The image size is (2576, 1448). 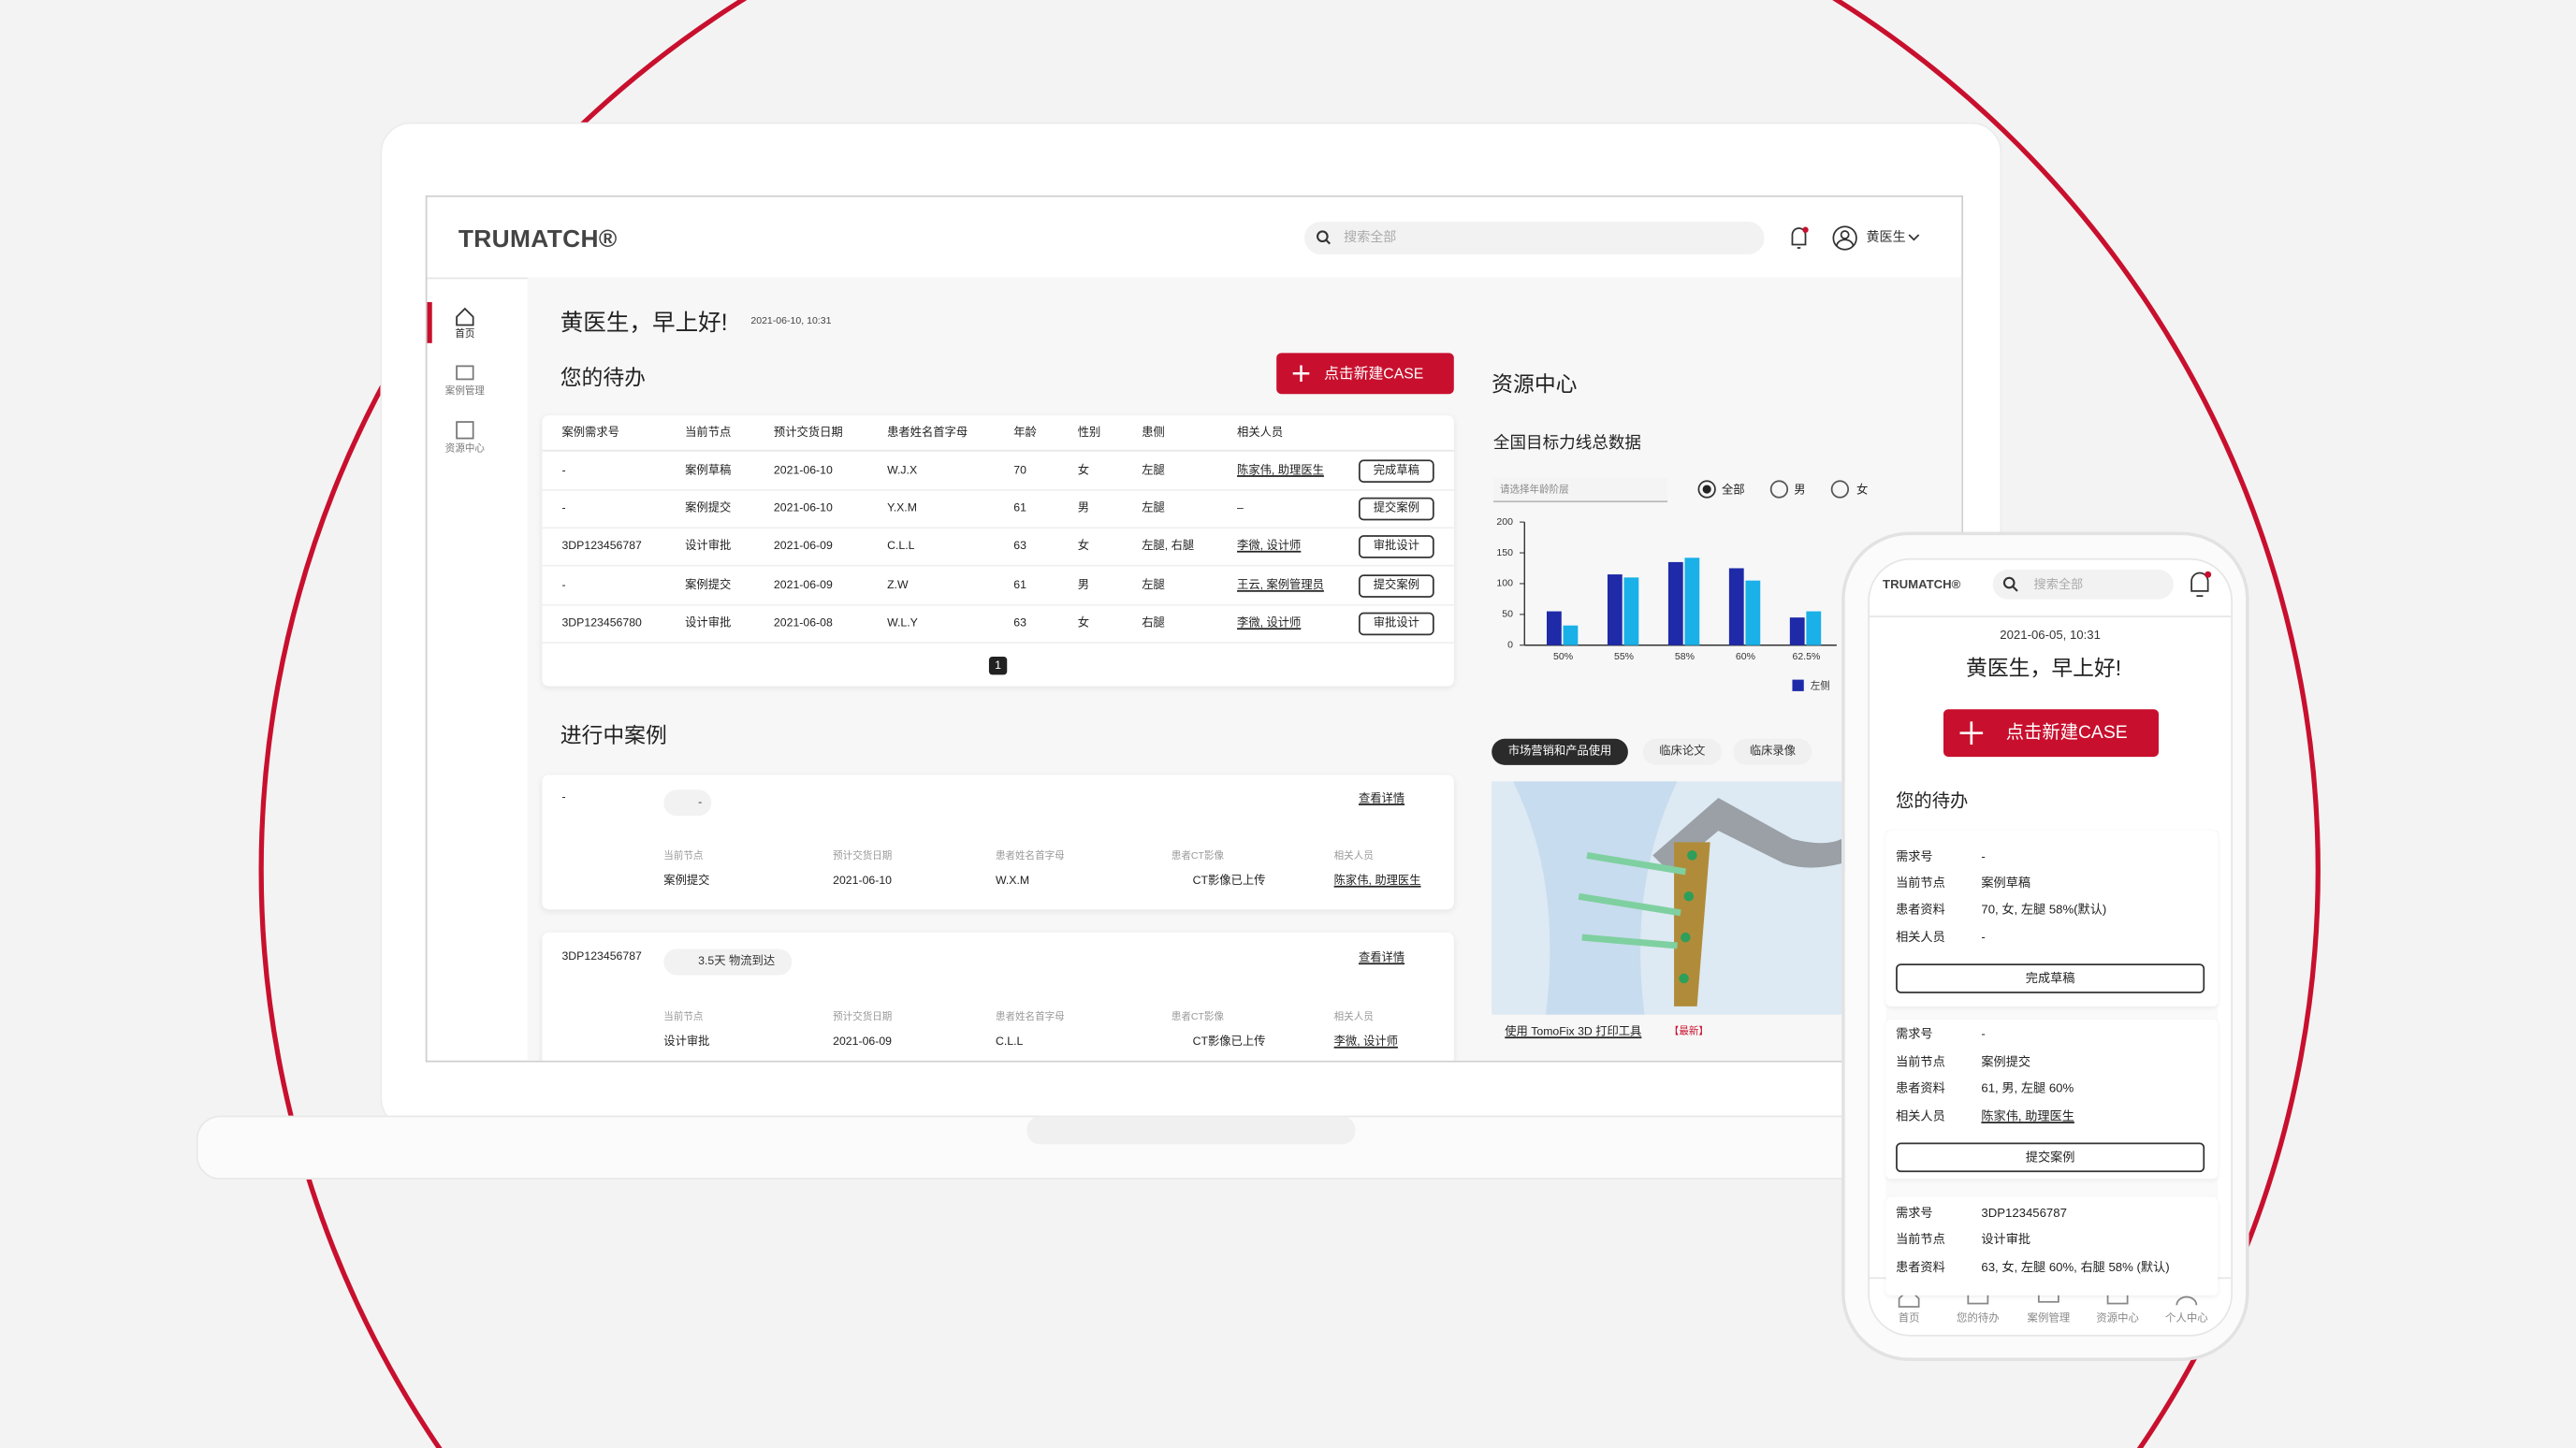 I want to click on table-cell: 70, so click(x=1019, y=471).